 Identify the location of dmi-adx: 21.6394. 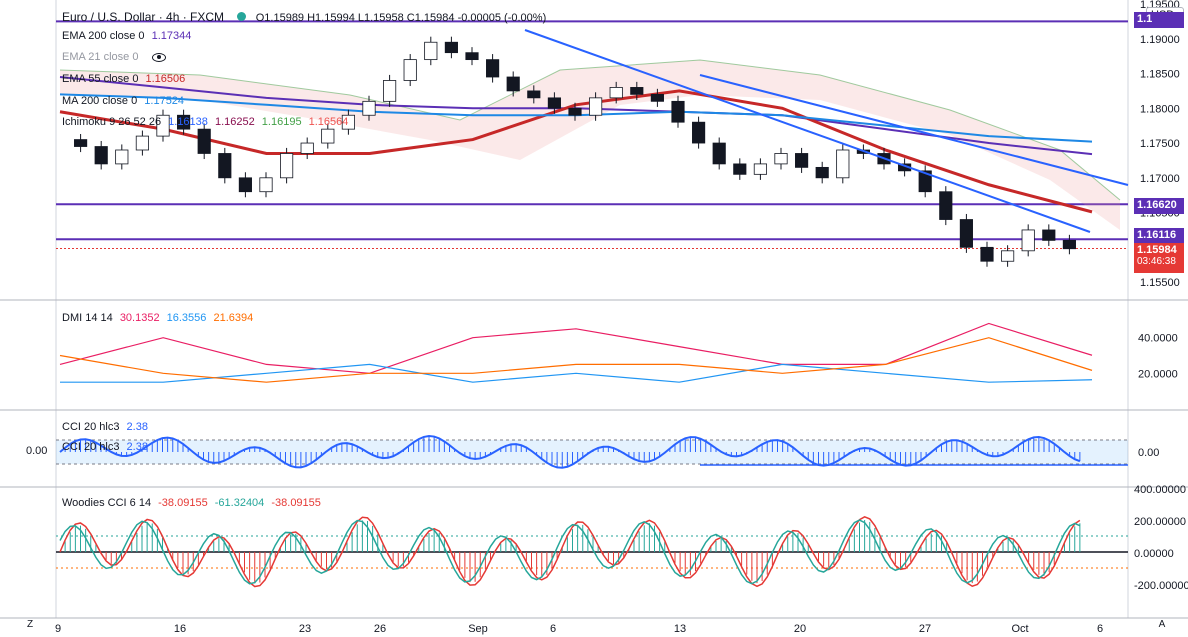
(233, 318).